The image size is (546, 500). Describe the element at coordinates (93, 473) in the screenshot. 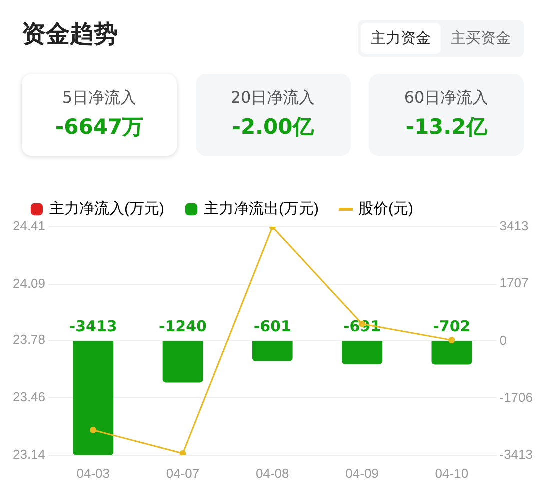

I see `x-tick-label: 04-03` at that location.